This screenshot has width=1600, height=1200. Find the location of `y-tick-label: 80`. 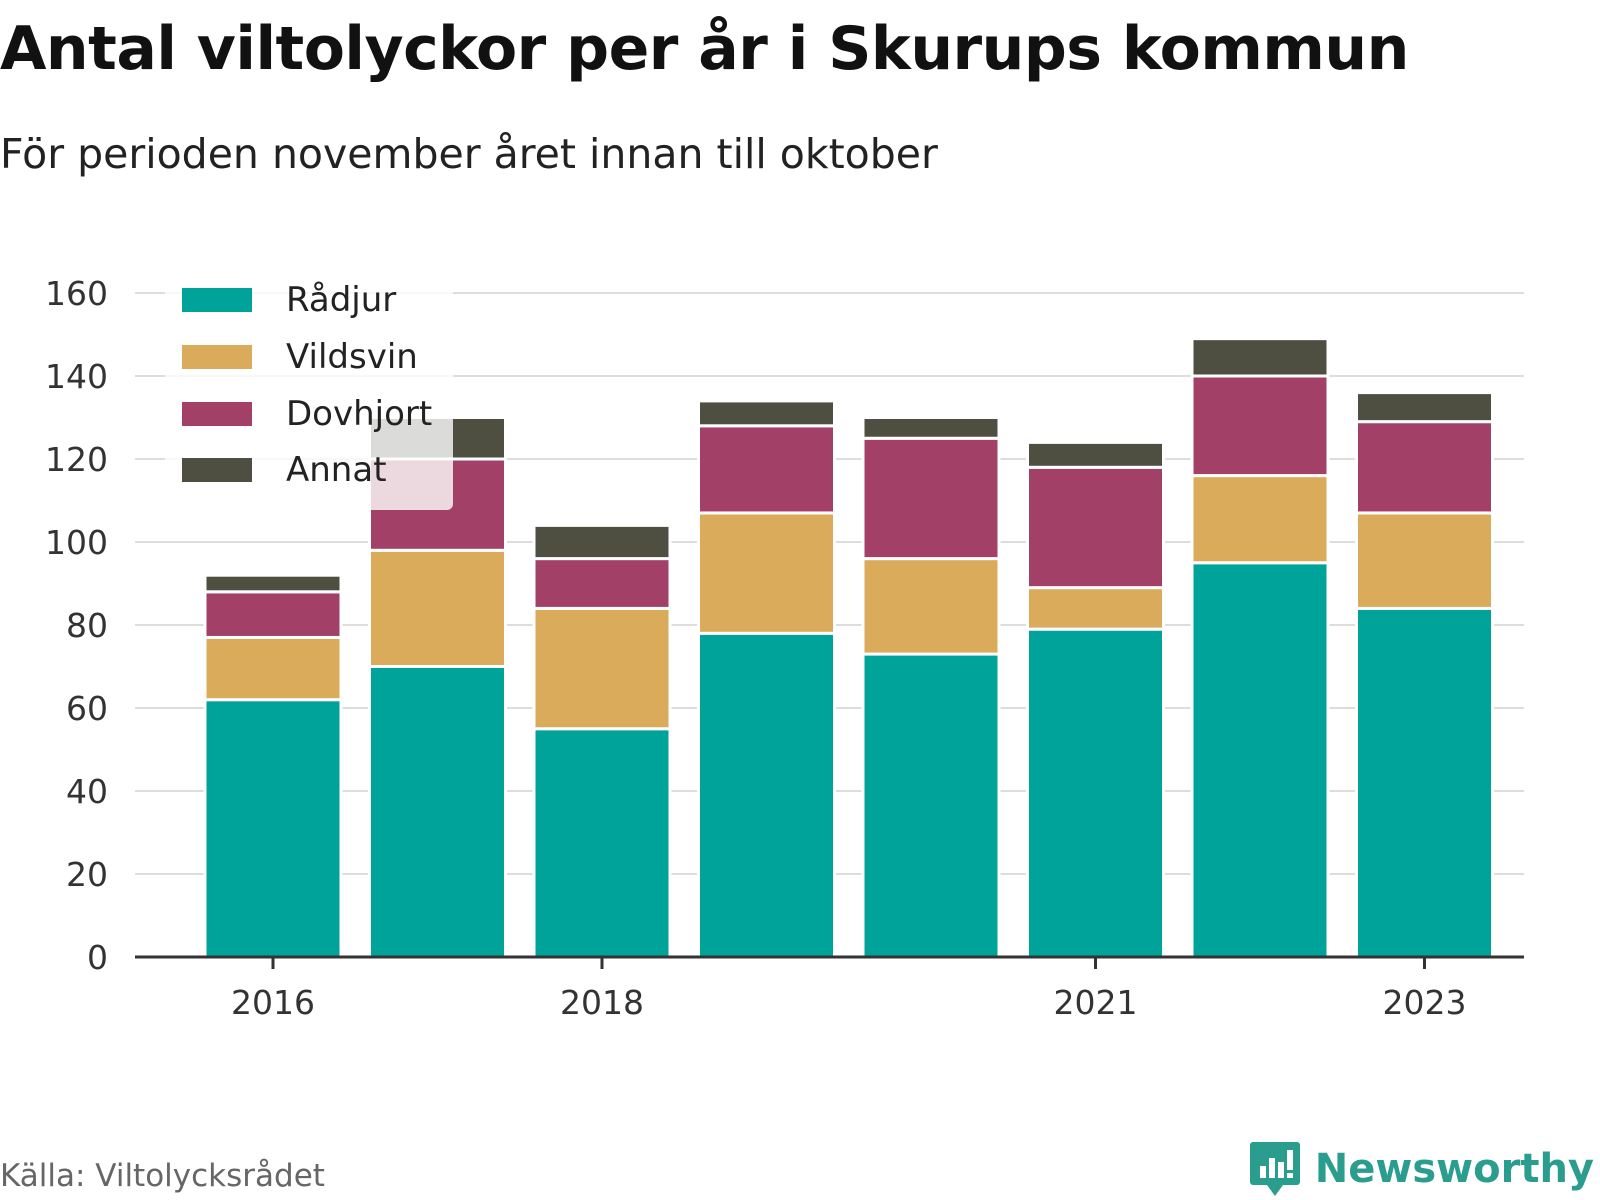

y-tick-label: 80 is located at coordinates (87, 625).